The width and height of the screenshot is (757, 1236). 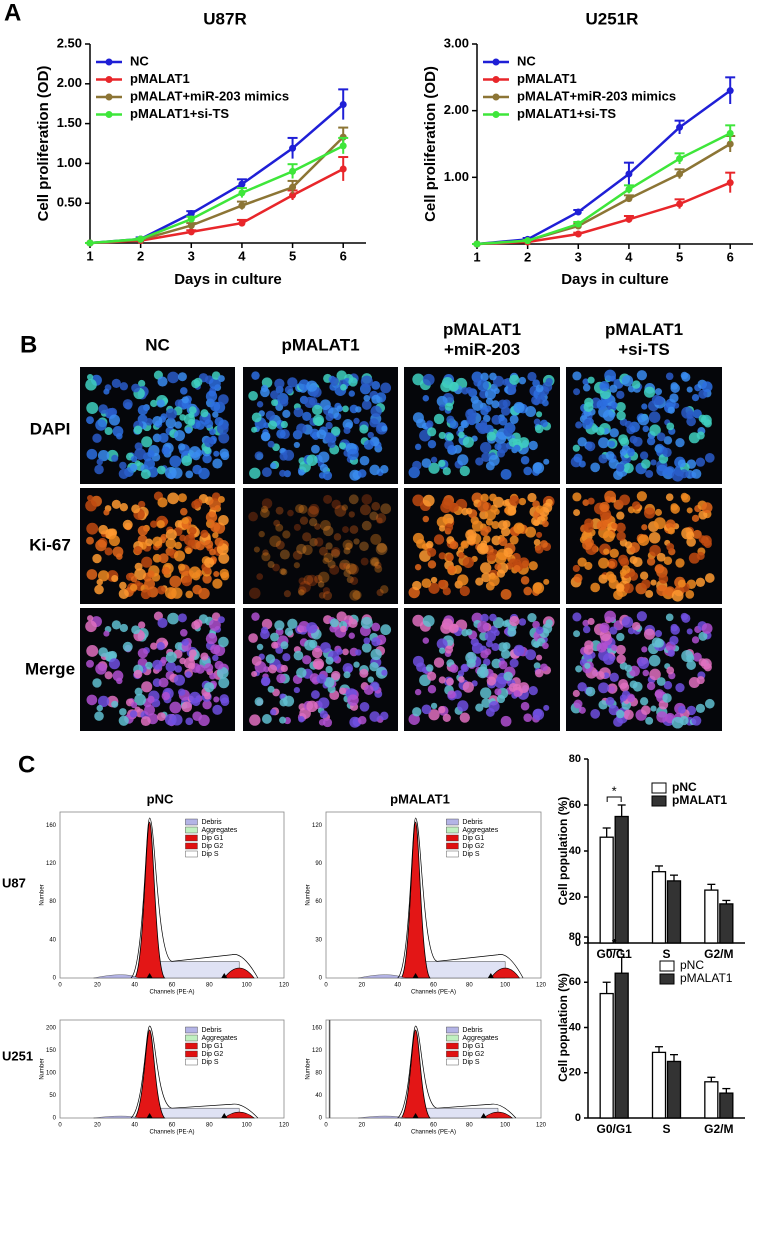 I want to click on legend-label: Debris, so click(x=211, y=1030).